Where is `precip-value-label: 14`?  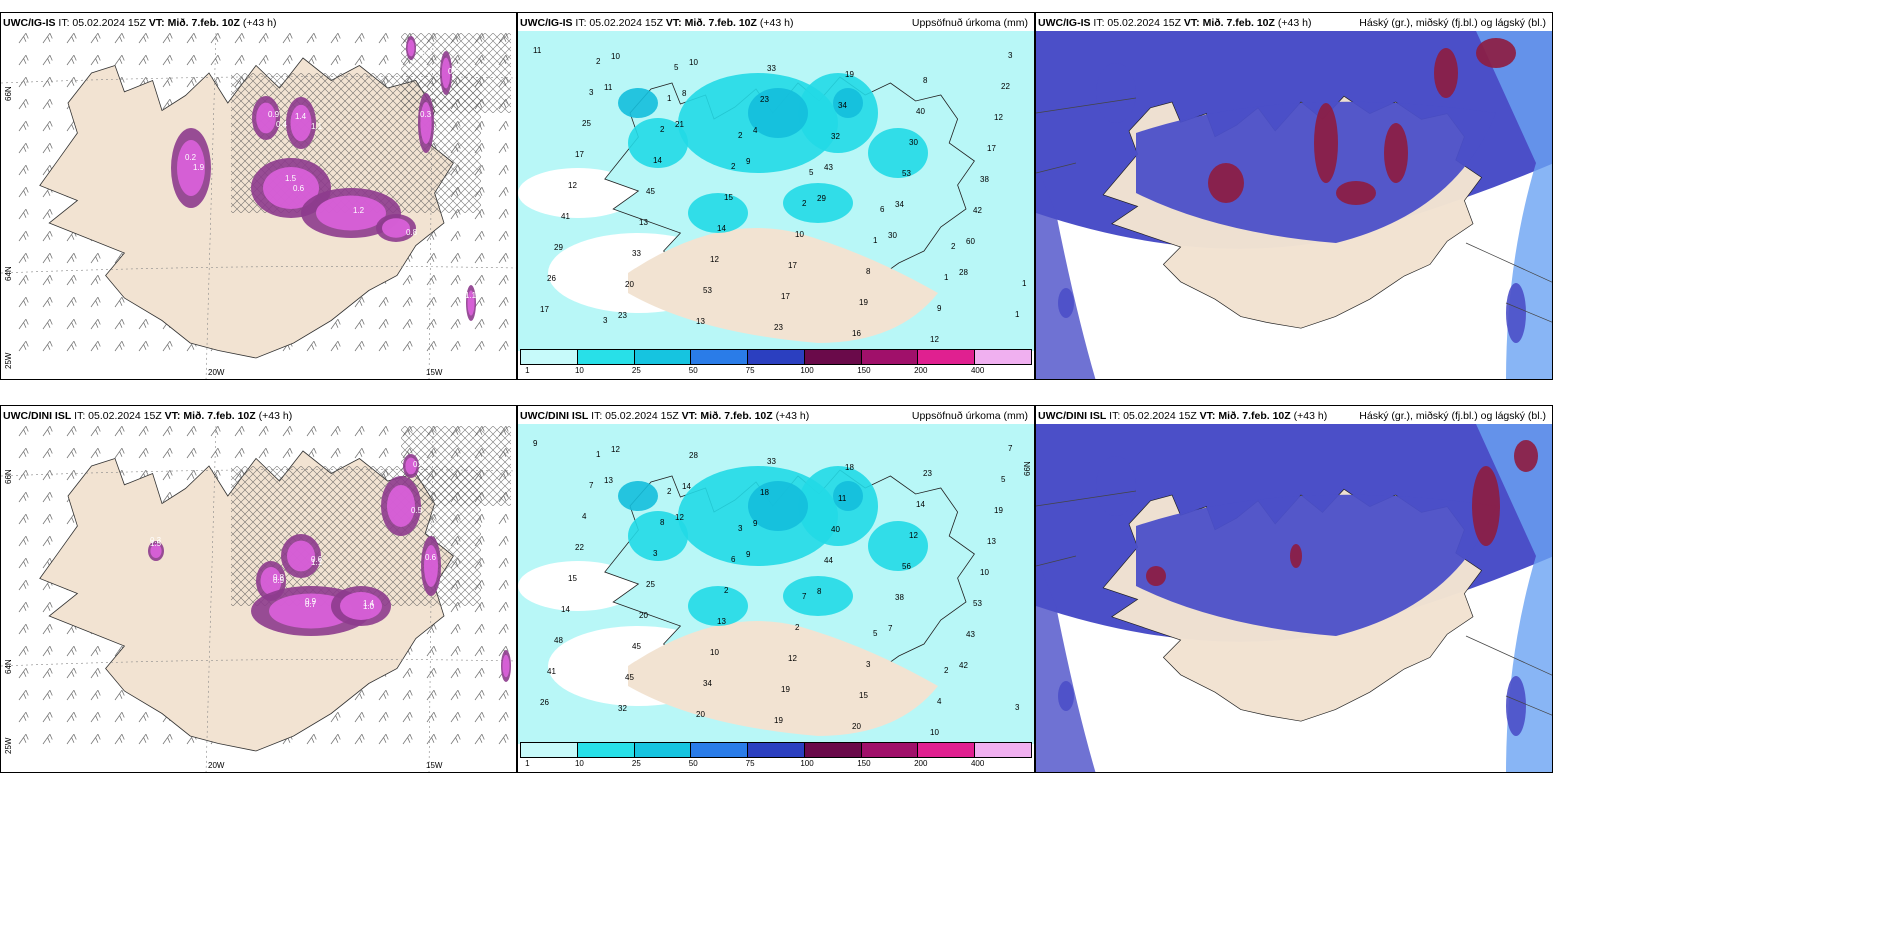 precip-value-label: 14 is located at coordinates (657, 160).